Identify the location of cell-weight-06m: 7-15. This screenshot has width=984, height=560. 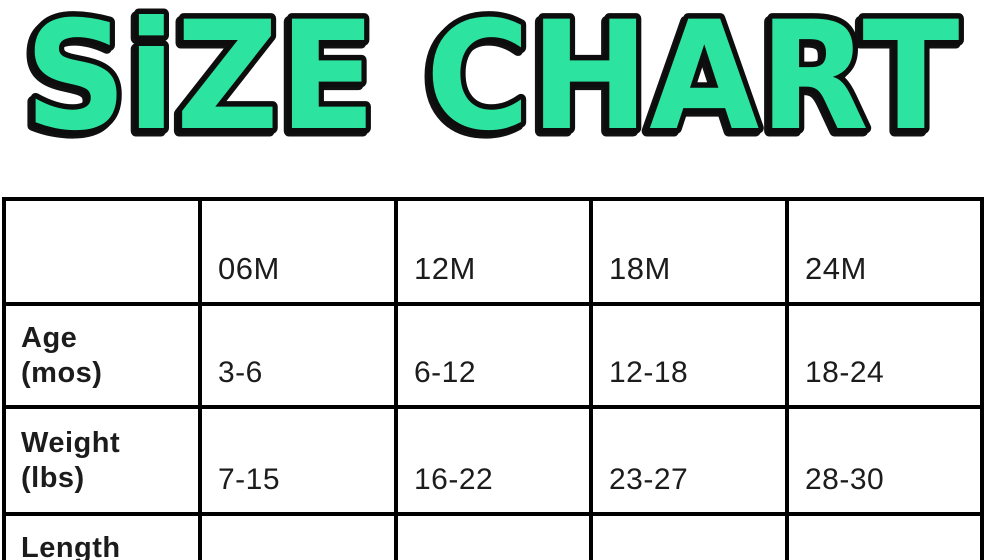
(298, 460).